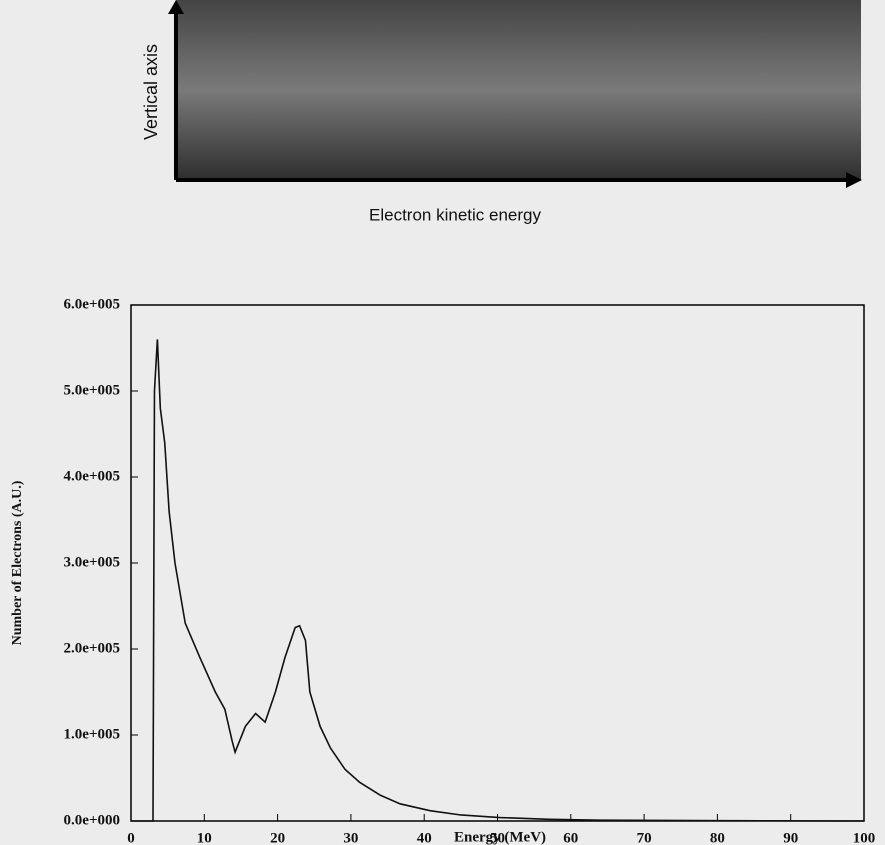 This screenshot has height=845, width=885. Describe the element at coordinates (790, 837) in the screenshot. I see `x-tick-label: 90` at that location.